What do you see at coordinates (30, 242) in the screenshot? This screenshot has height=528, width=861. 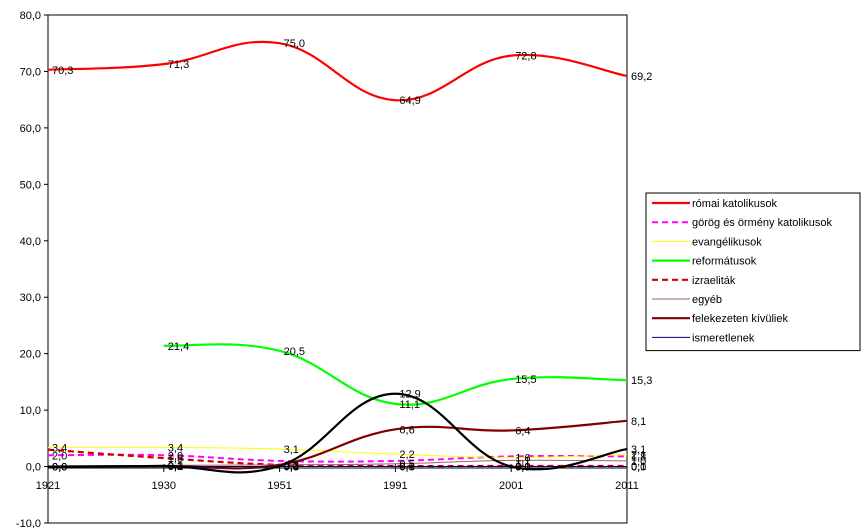 I see `y-tick-label: 40,0` at bounding box center [30, 242].